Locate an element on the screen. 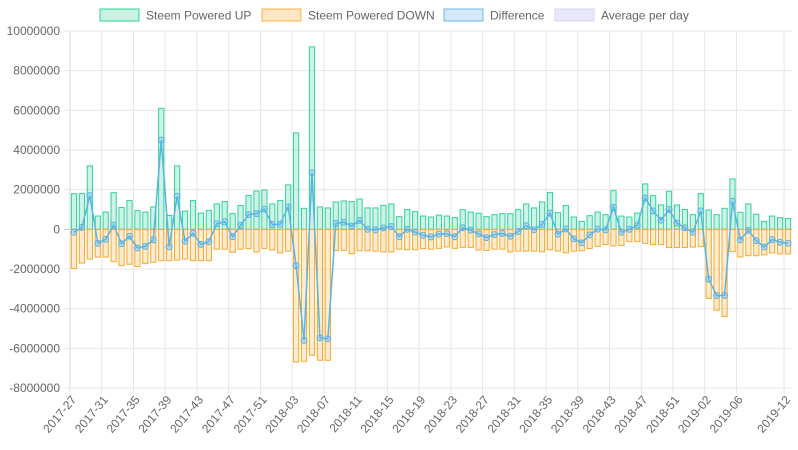  x-tick-label: 2018-07 is located at coordinates (313, 414).